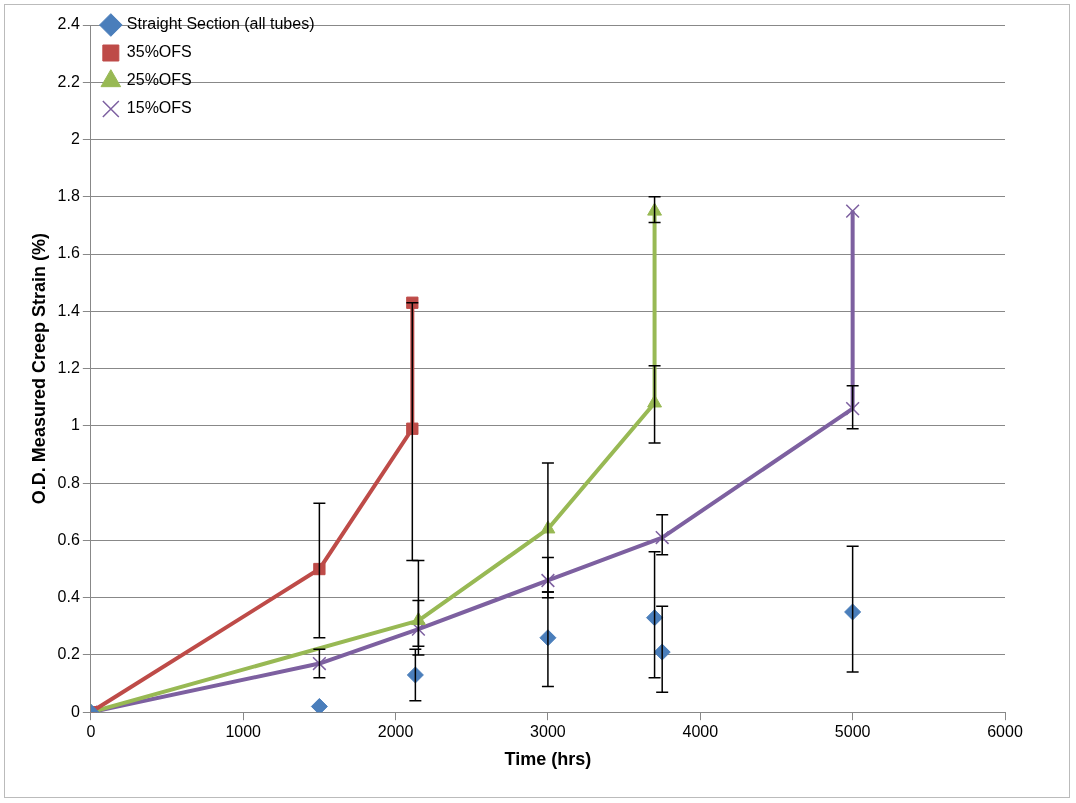  I want to click on legend-label: 25%OFS, so click(159, 80).